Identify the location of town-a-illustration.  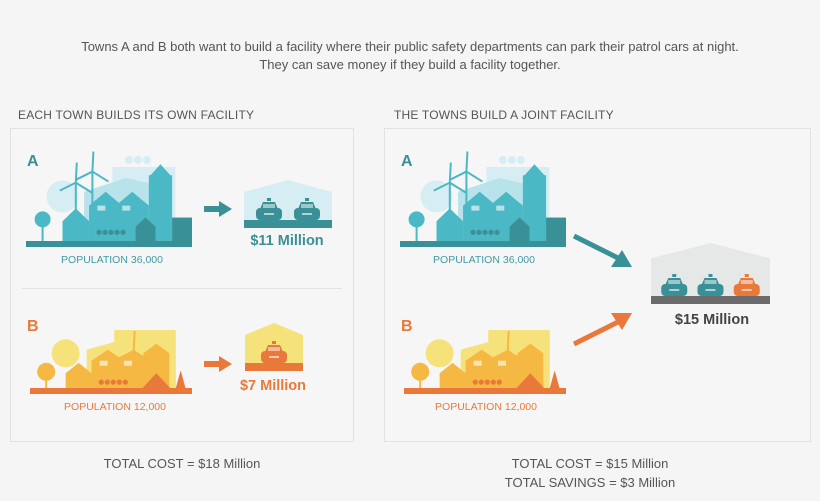
(109, 199).